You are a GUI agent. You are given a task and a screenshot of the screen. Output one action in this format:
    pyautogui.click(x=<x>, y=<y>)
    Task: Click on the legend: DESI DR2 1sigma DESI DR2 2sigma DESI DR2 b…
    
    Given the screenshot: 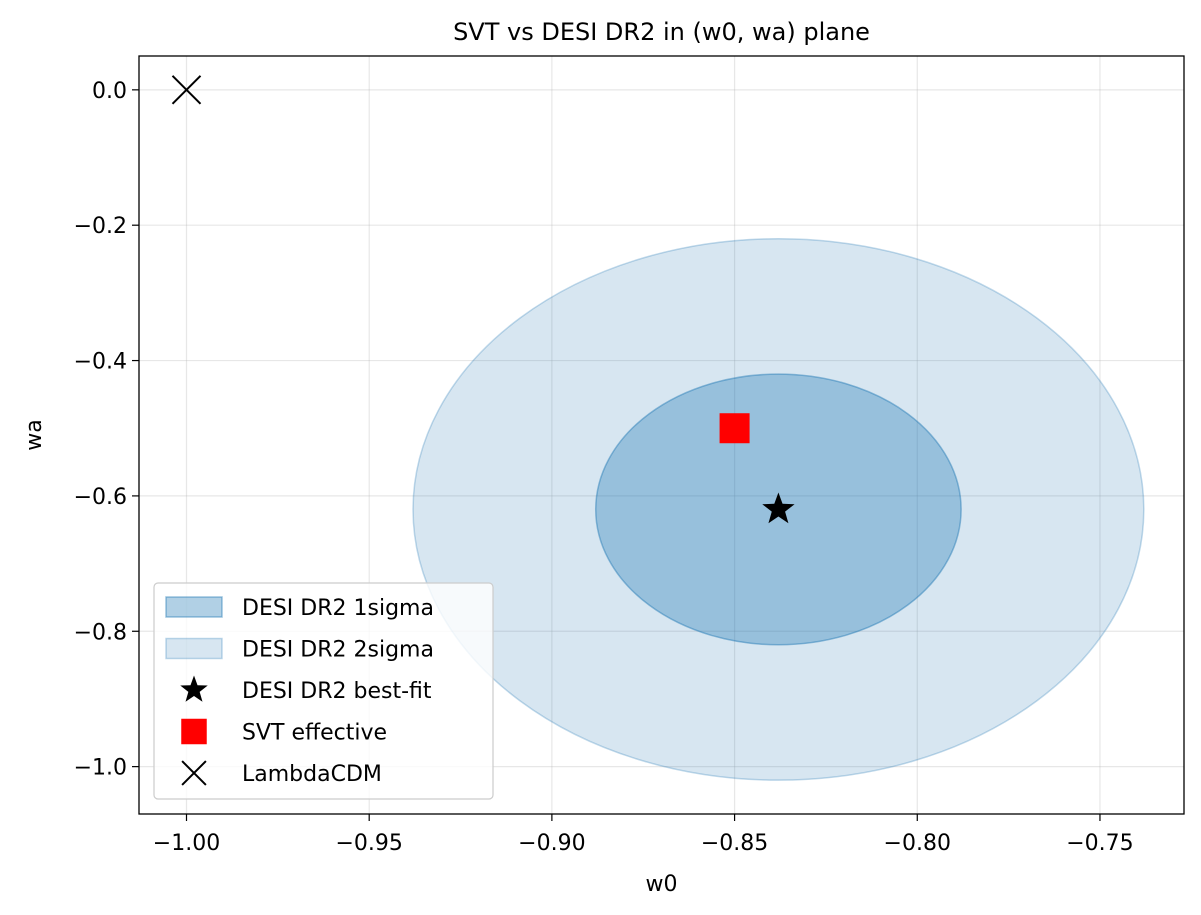 What is the action you would take?
    pyautogui.click(x=323, y=691)
    